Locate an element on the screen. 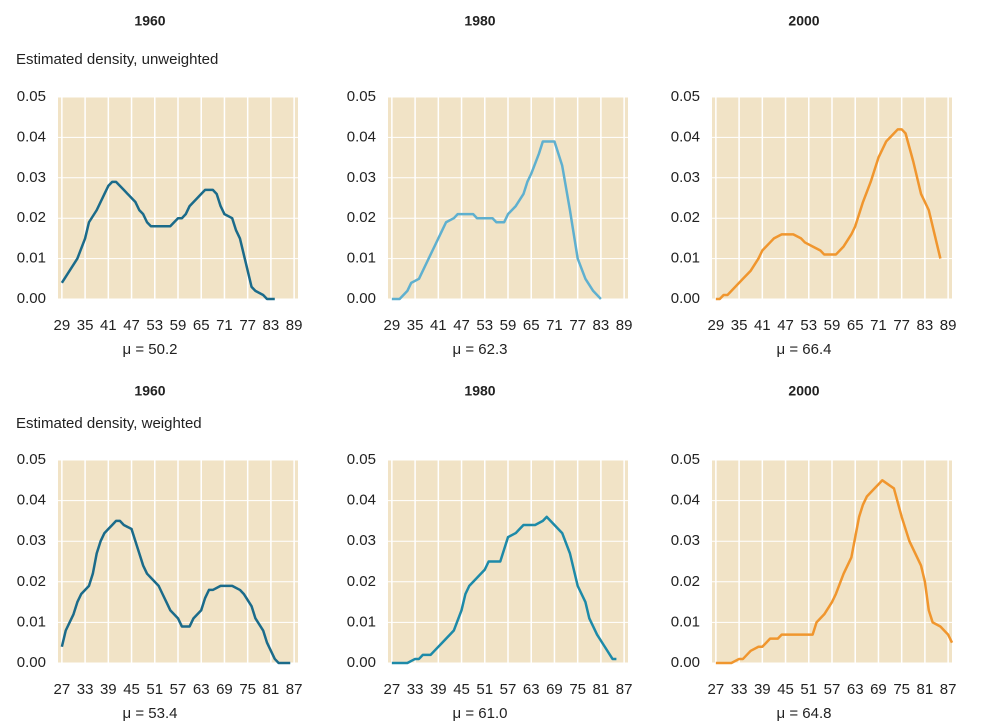  panel-title: 1980 is located at coordinates (479, 21).